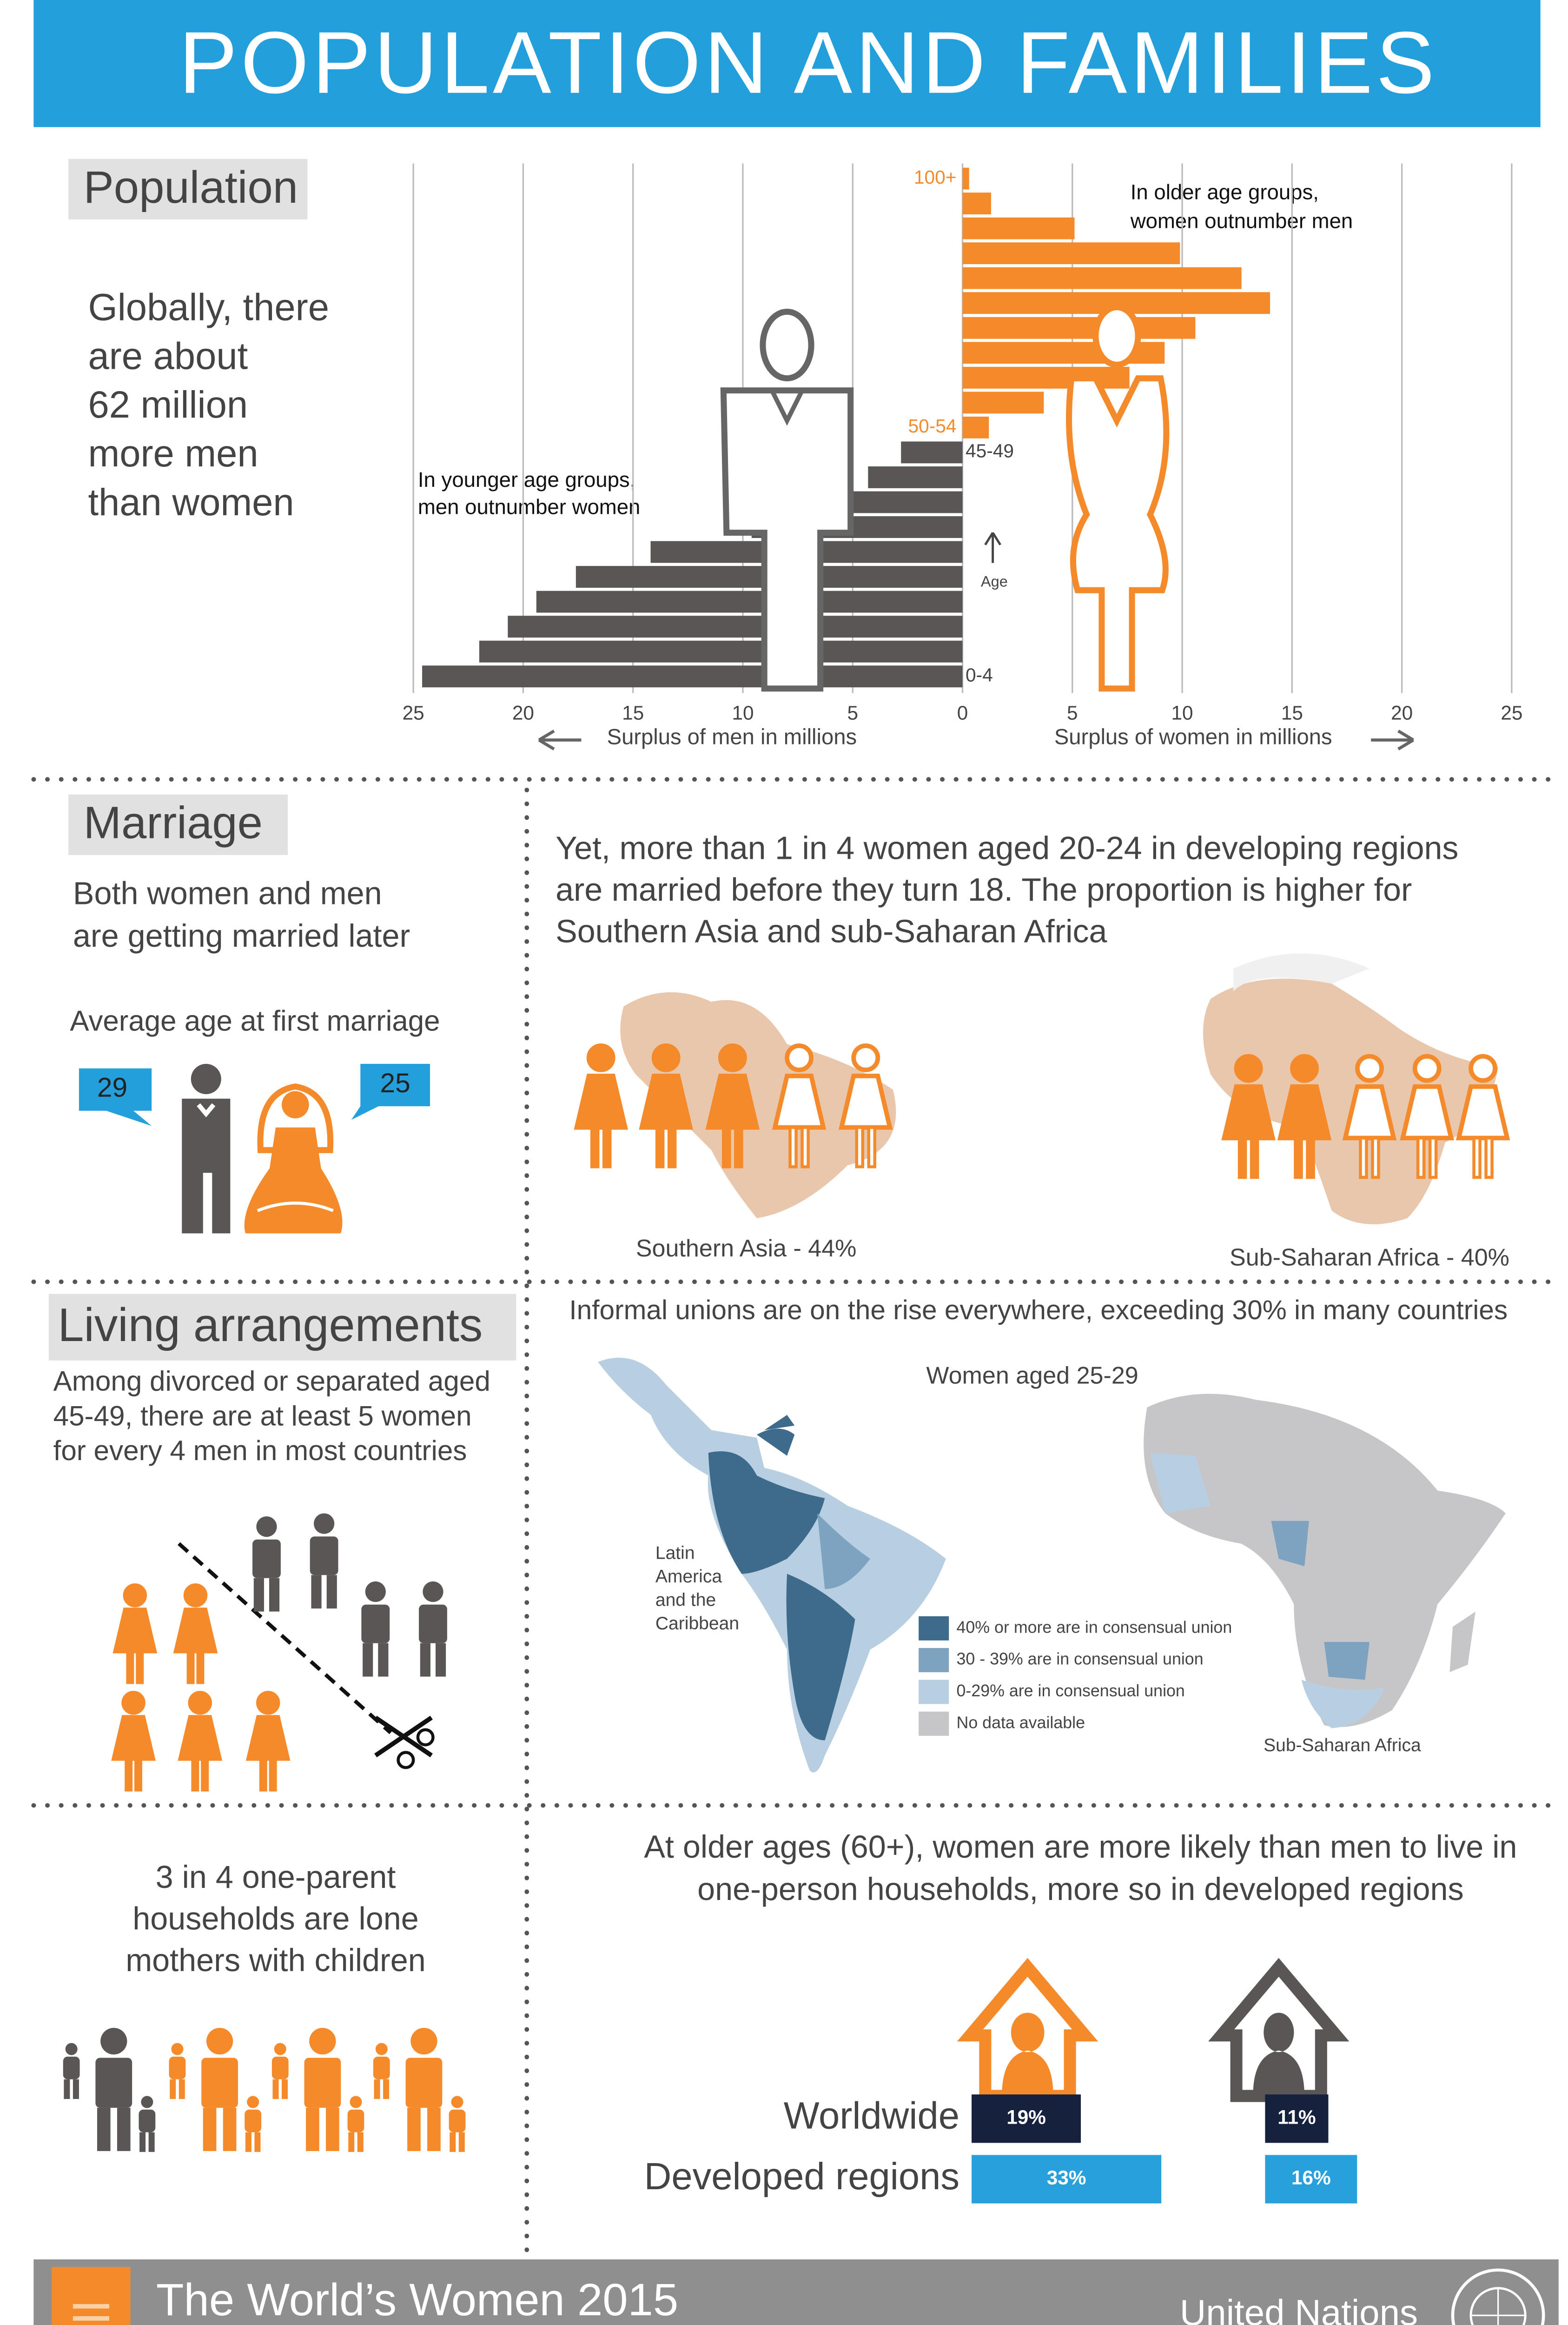 This screenshot has height=2325, width=1568. What do you see at coordinates (801, 2176) in the screenshot?
I see `category-label: Developed regions` at bounding box center [801, 2176].